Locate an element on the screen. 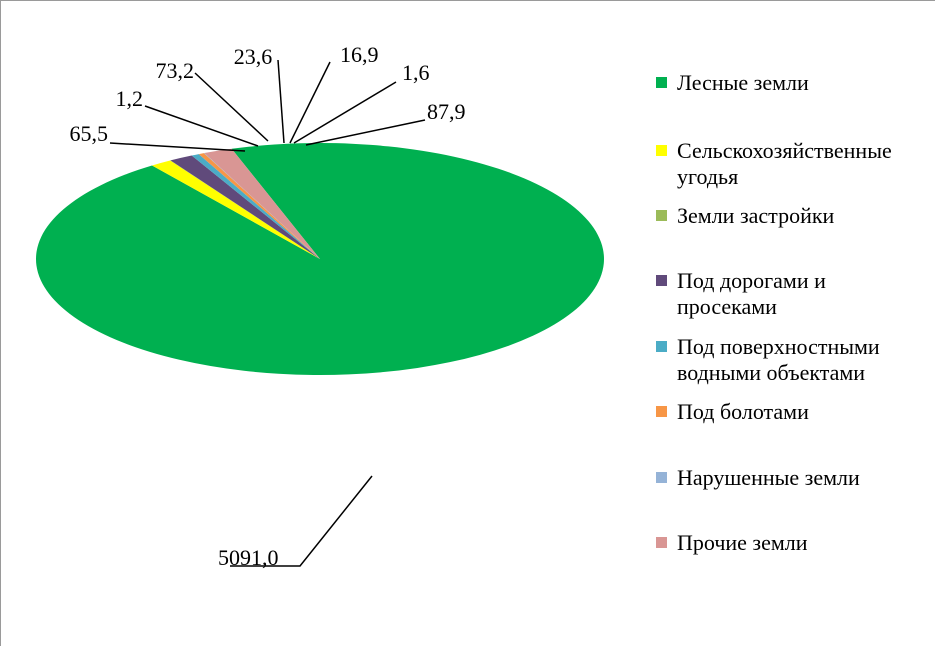 The image size is (936, 647). legend-item-4: Под поверхностными водными объектами is located at coordinates (791, 360).